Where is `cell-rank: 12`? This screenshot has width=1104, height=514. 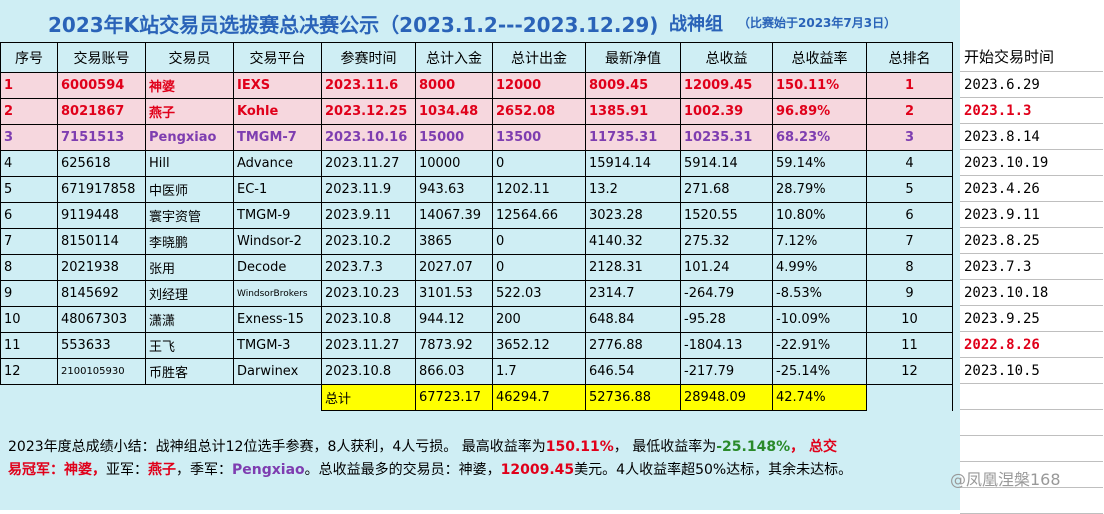 cell-rank: 12 is located at coordinates (909, 371).